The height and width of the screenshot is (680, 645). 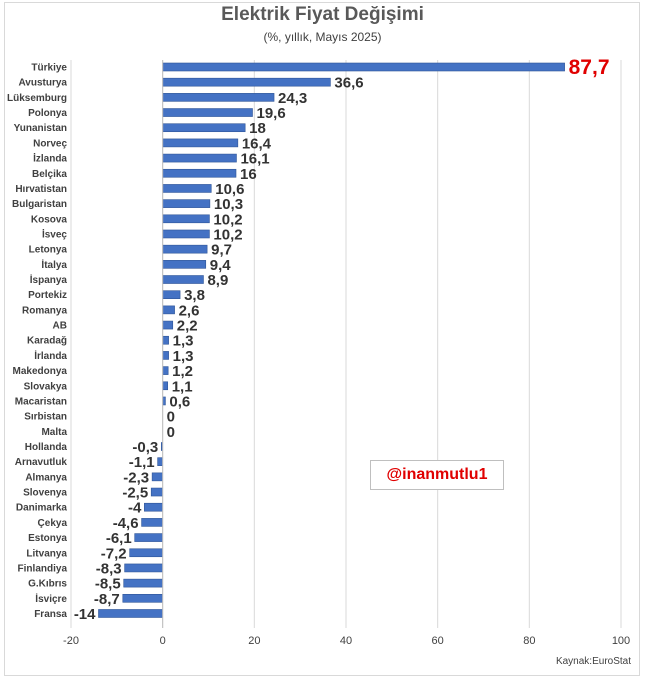 What do you see at coordinates (135, 508) in the screenshot?
I see `value-label: -4` at bounding box center [135, 508].